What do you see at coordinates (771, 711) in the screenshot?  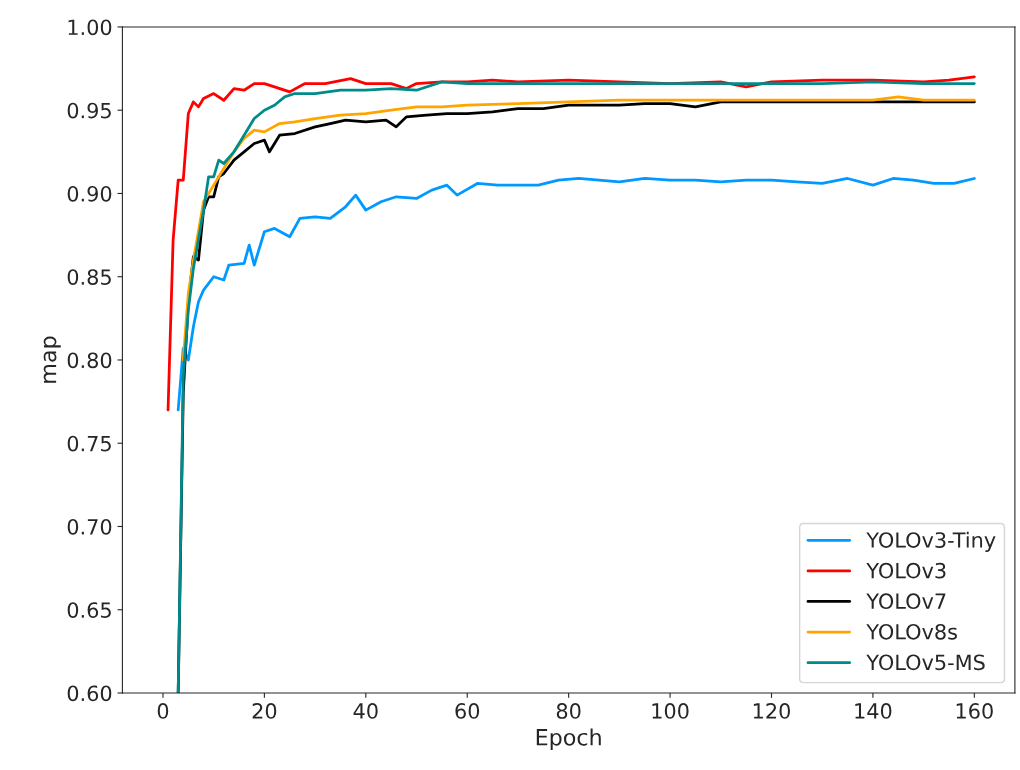 I see `x-tick-label: 120` at bounding box center [771, 711].